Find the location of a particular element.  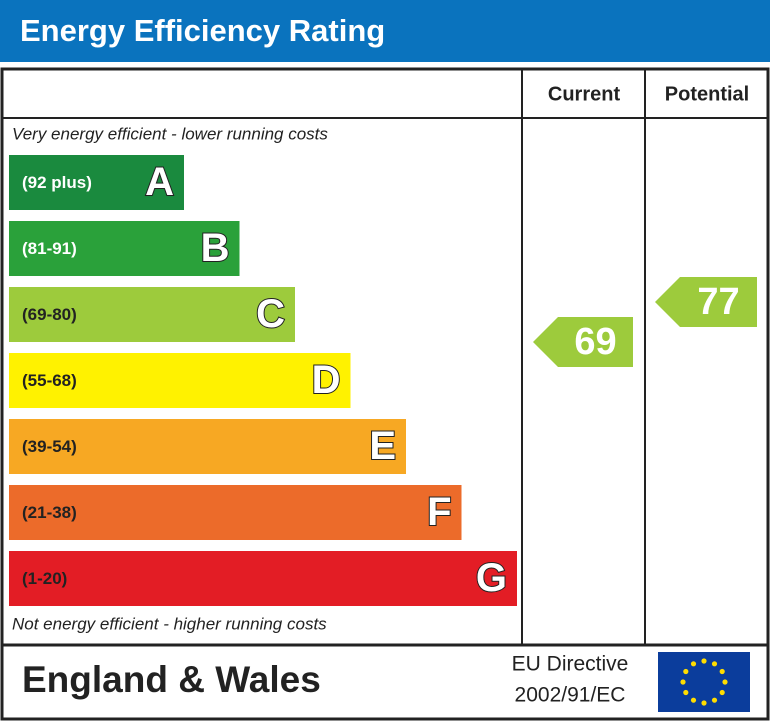

band-letter: D is located at coordinates (326, 380).